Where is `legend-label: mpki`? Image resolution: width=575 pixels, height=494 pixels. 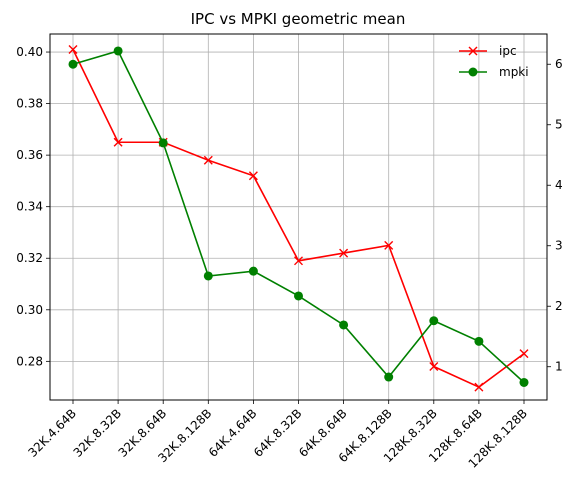
legend-label: mpki is located at coordinates (514, 72).